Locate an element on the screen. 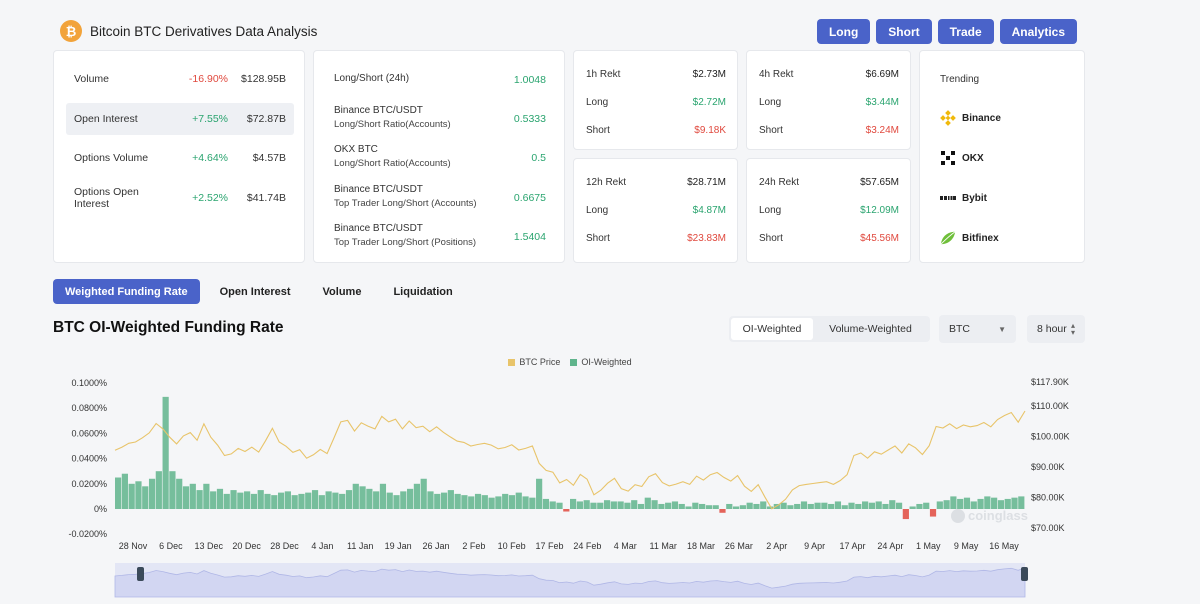 The image size is (1200, 604). y-axis-left-tick: 0.0800% is located at coordinates (89, 408).